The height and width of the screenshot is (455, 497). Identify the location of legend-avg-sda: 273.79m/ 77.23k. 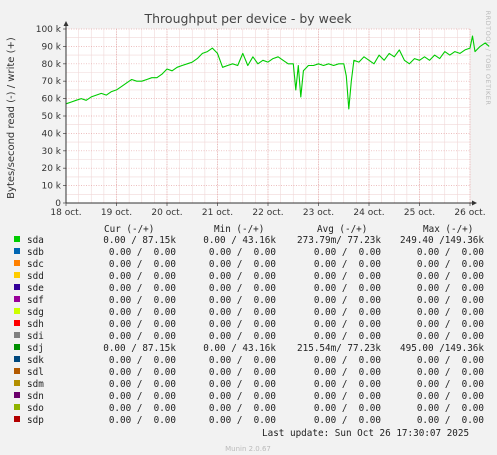
(339, 240).